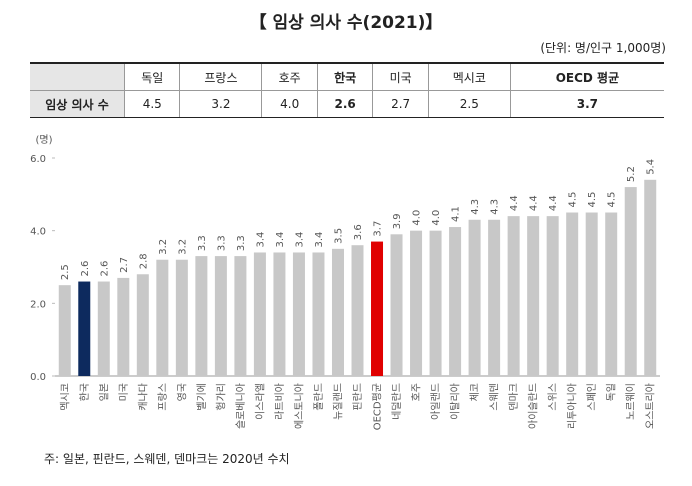 This screenshot has width=692, height=486. Describe the element at coordinates (85, 392) in the screenshot. I see `x-tick-label: 한국` at that location.